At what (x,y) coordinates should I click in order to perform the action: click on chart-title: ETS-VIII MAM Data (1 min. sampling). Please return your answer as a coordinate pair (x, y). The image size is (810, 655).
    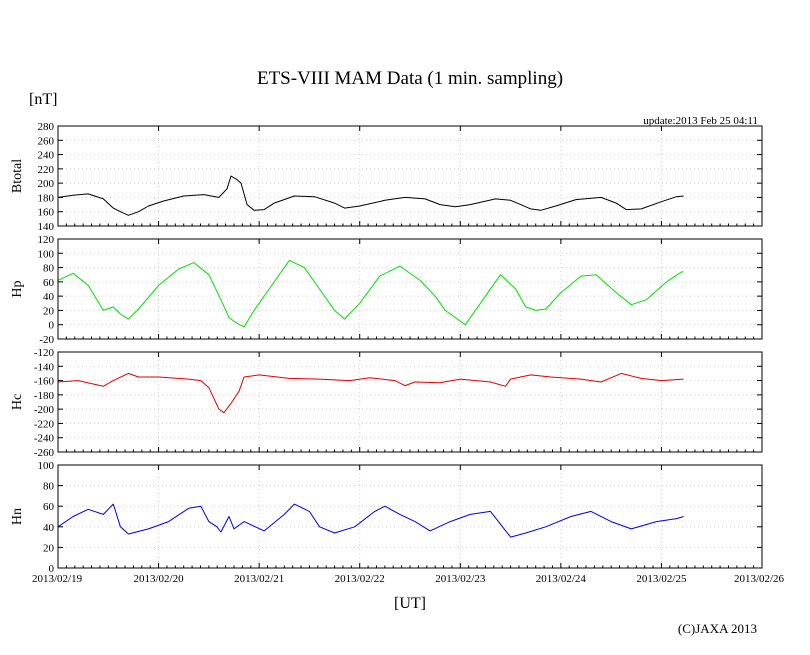
    Looking at the image, I should click on (410, 78).